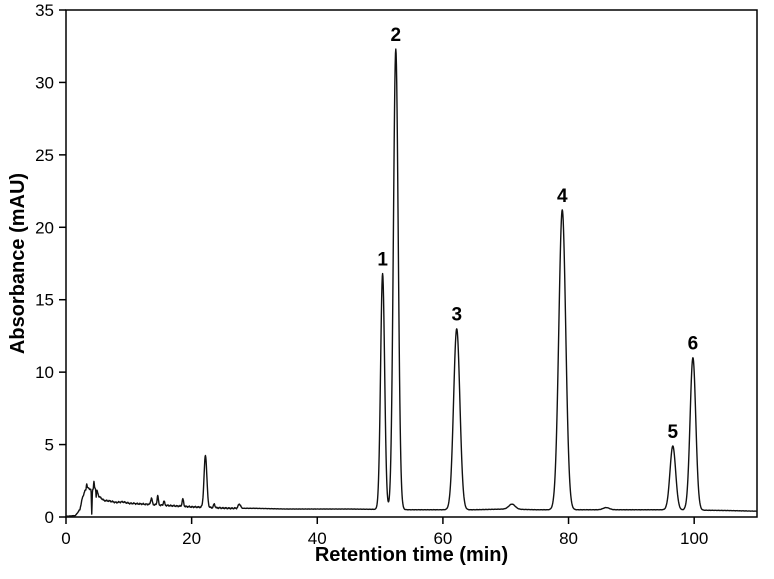 This screenshot has height=579, width=774. What do you see at coordinates (18, 263) in the screenshot?
I see `y-axis-title: Absorbance (mAU)` at bounding box center [18, 263].